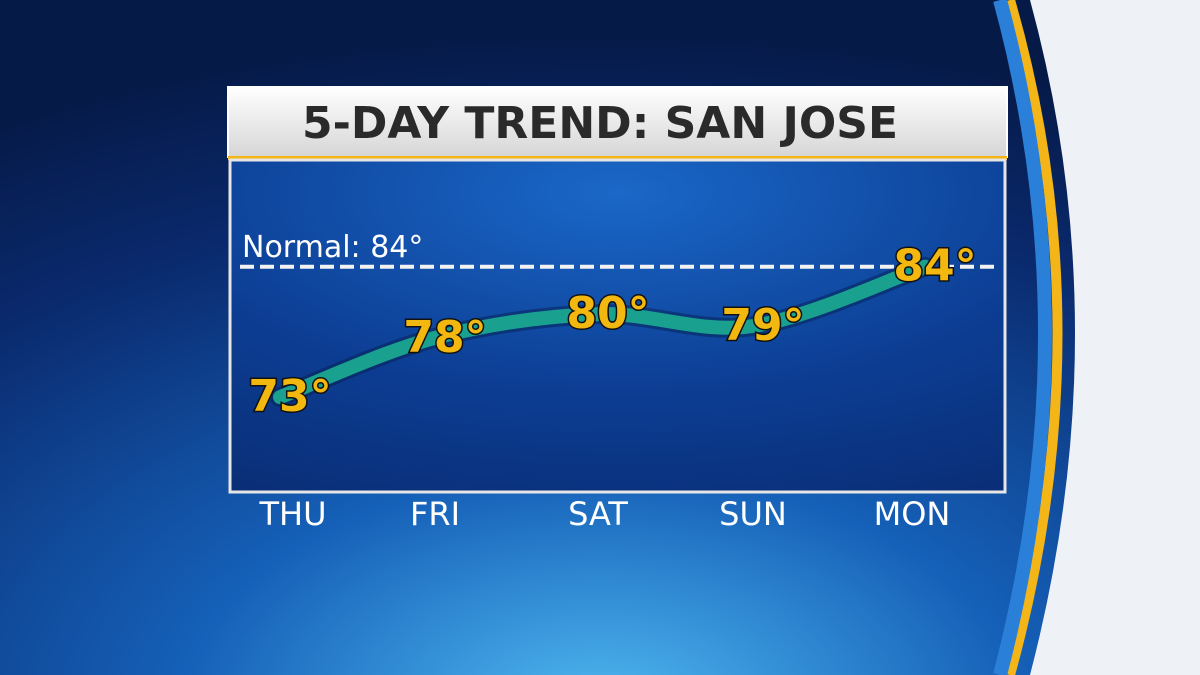 This screenshot has height=675, width=1200. Describe the element at coordinates (292, 514) in the screenshot. I see `x-tick-label: THU` at that location.